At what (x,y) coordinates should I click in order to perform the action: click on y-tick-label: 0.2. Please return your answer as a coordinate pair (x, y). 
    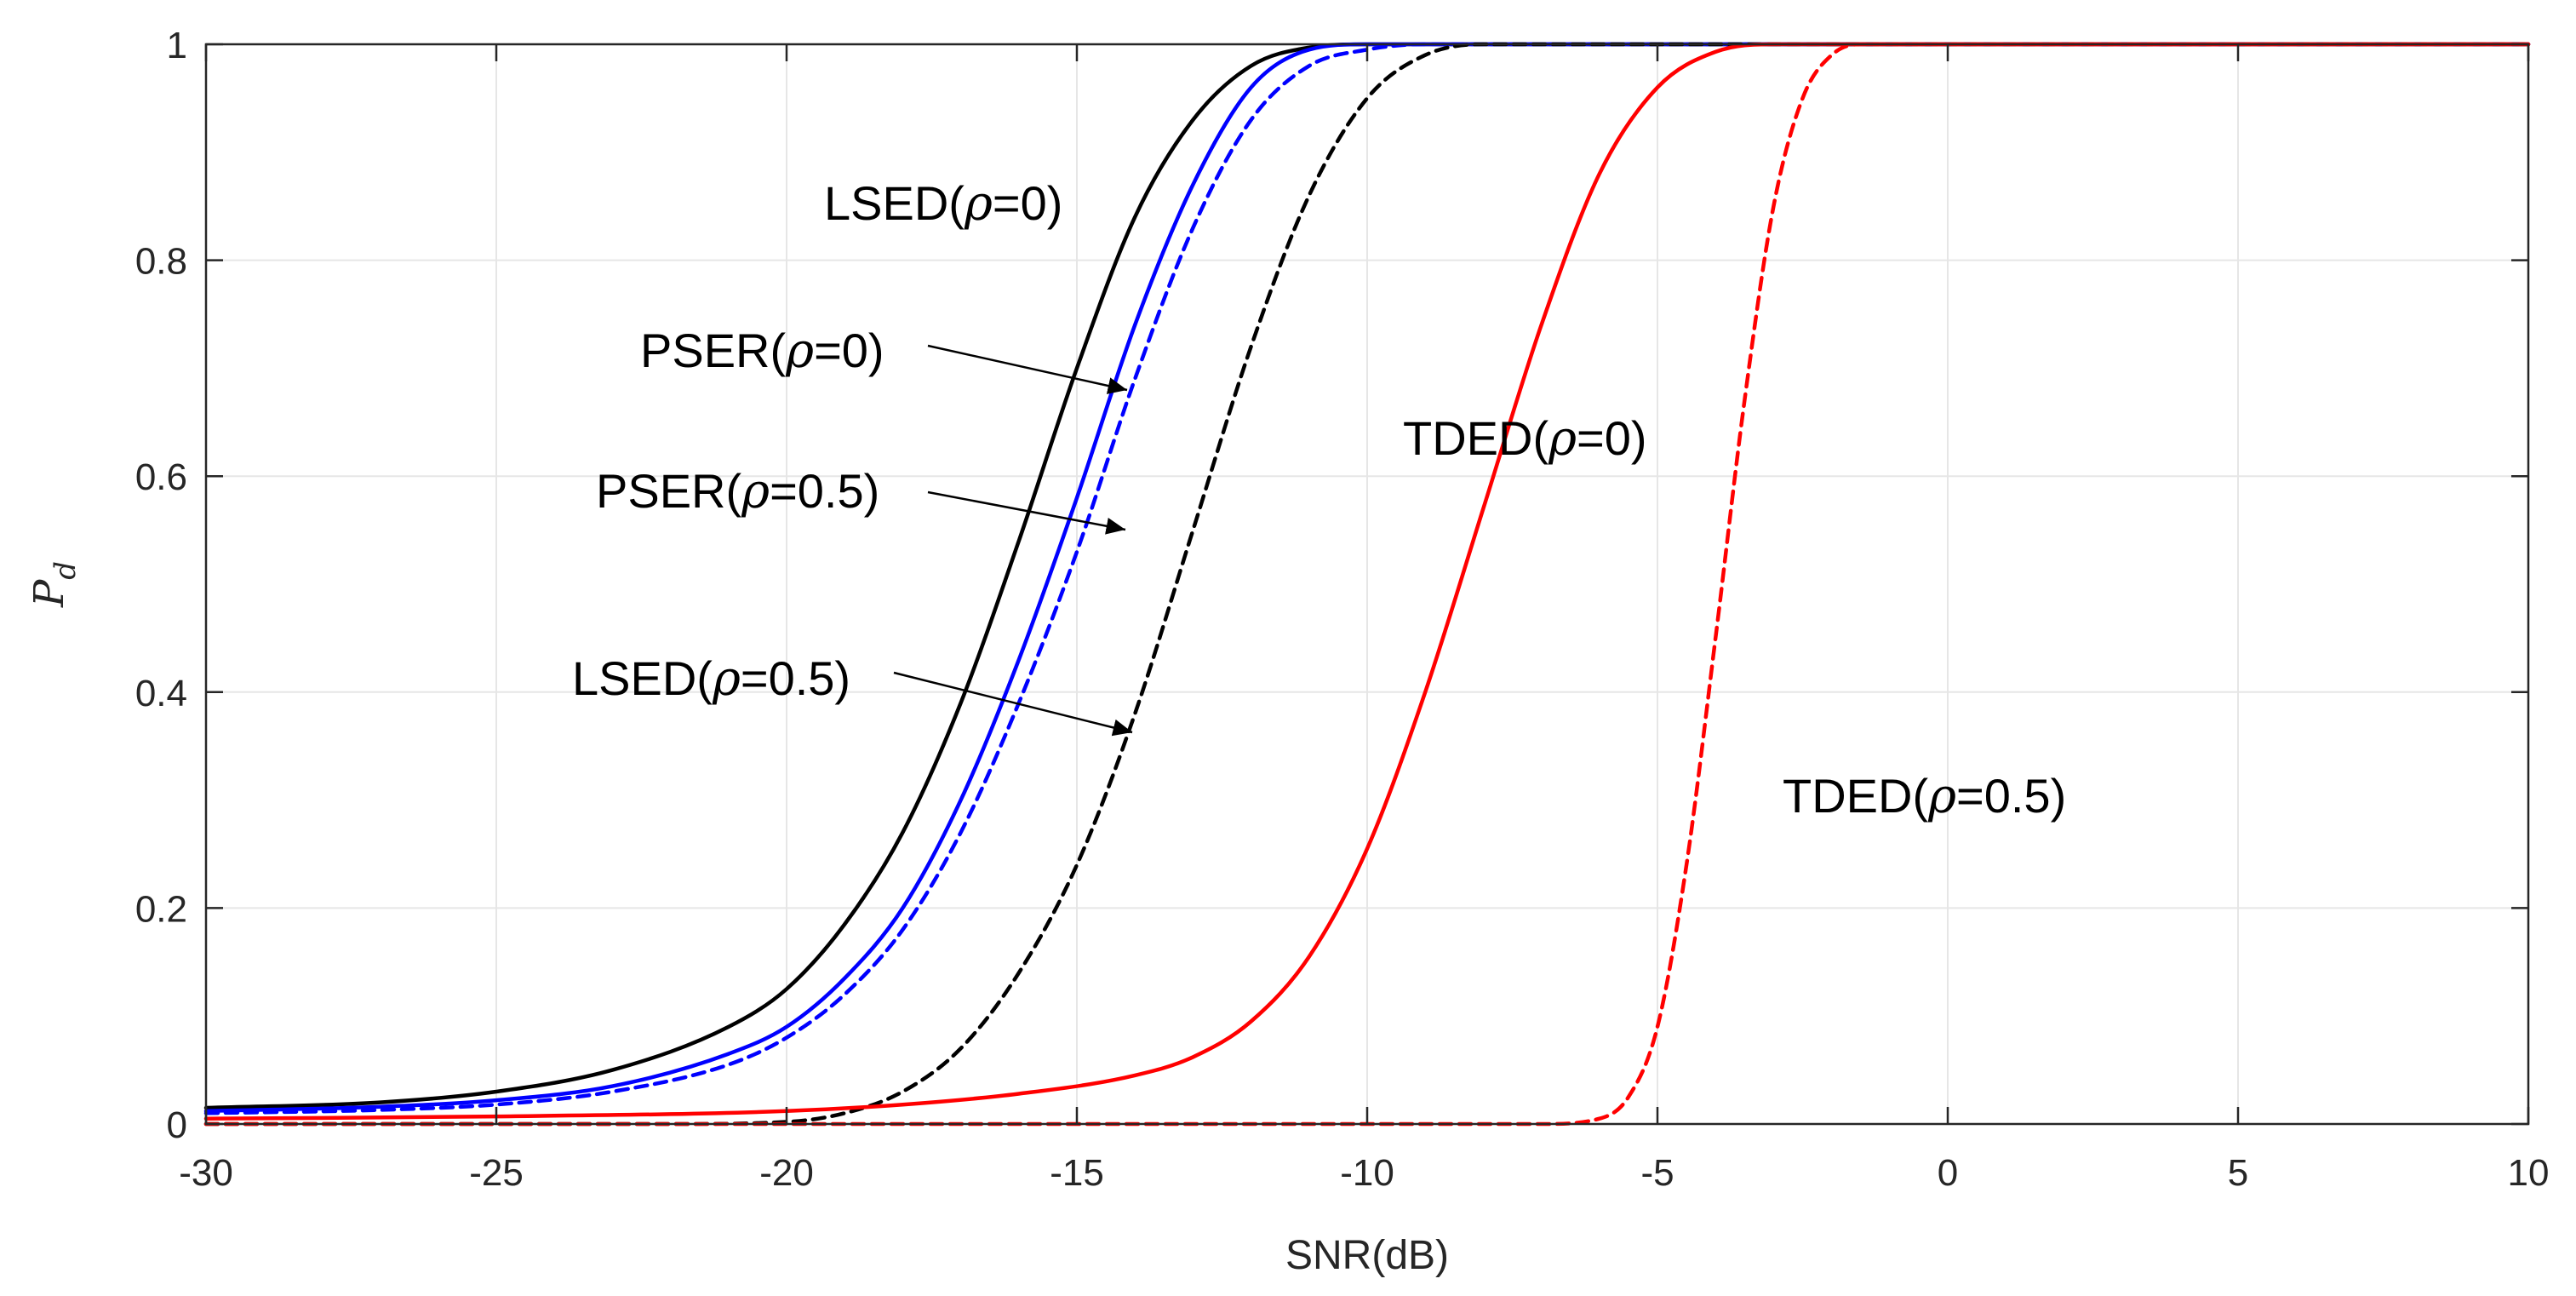
    Looking at the image, I should click on (161, 909).